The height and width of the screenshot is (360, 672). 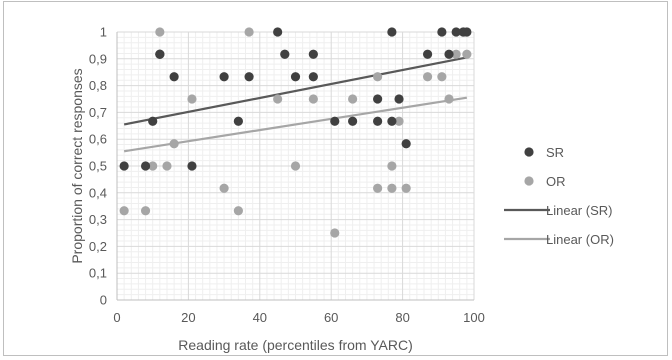 I want to click on legend-label: Linear (SR), so click(x=579, y=210).